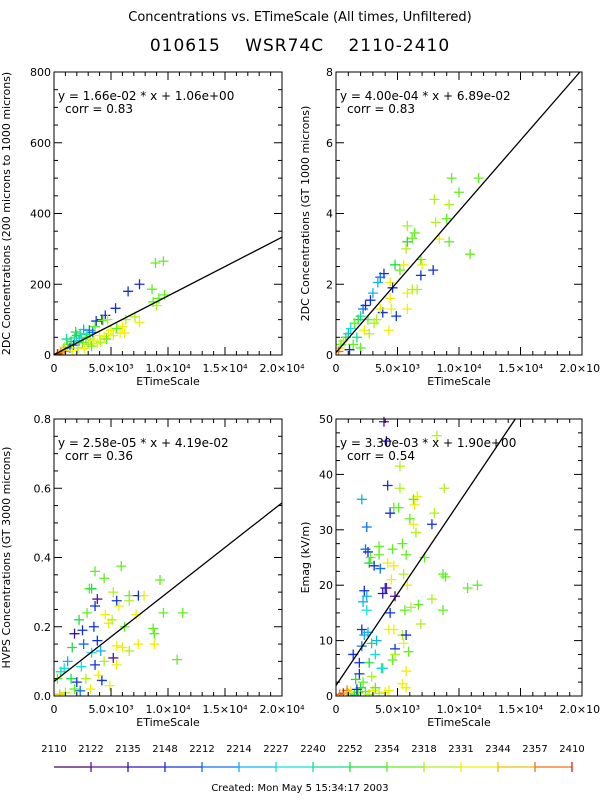 The height and width of the screenshot is (800, 600). I want to click on y-axis-label: Emag (kV/m), so click(305, 558).